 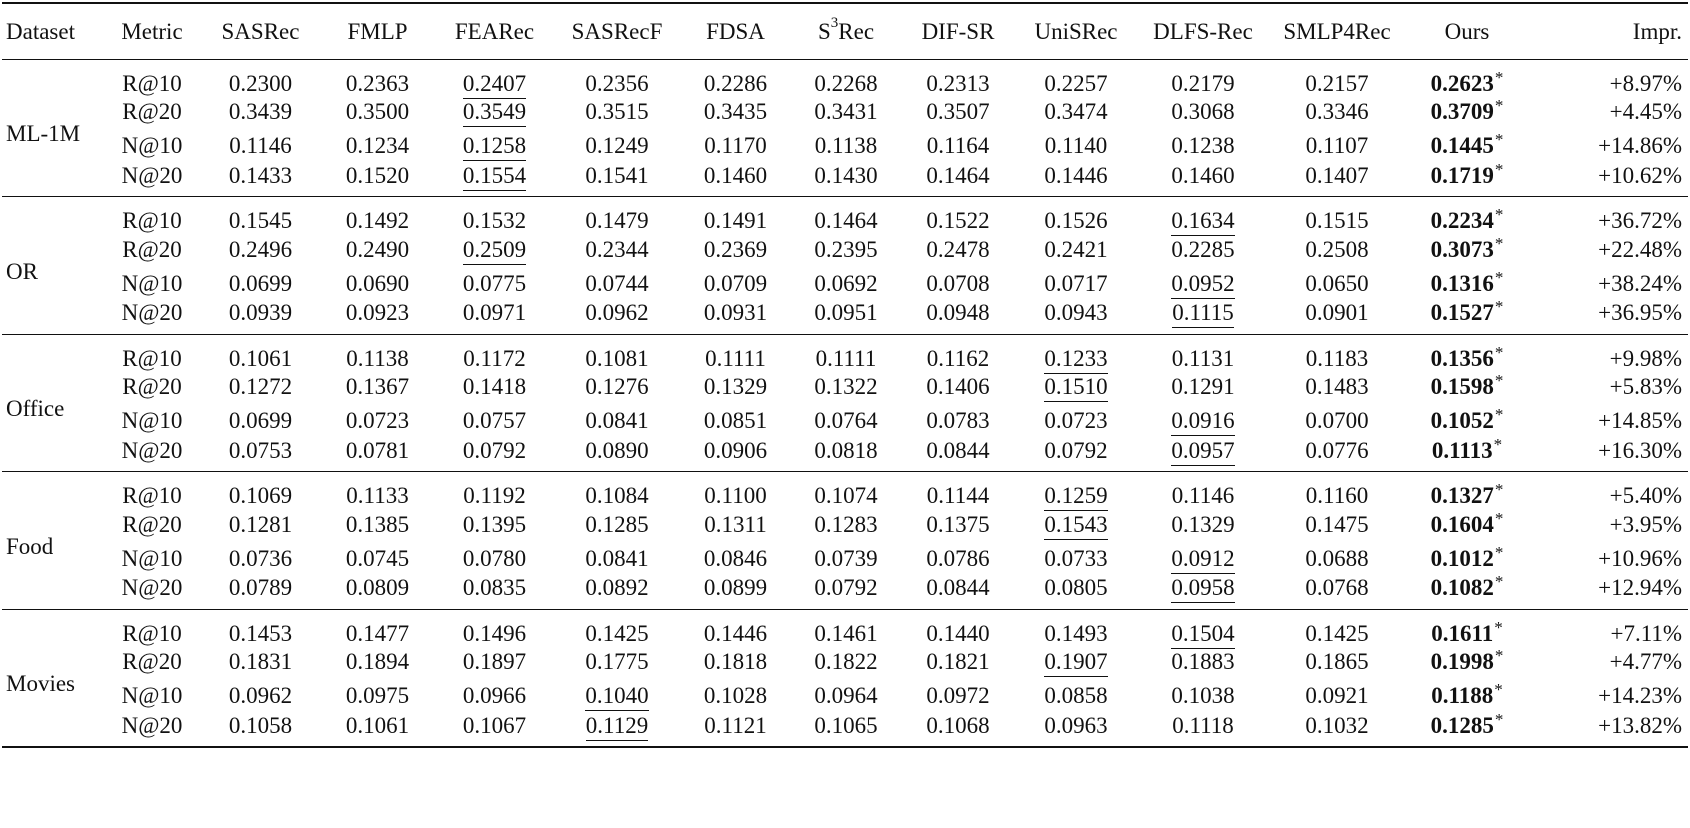 I want to click on value: 0.0858, so click(x=1076, y=695).